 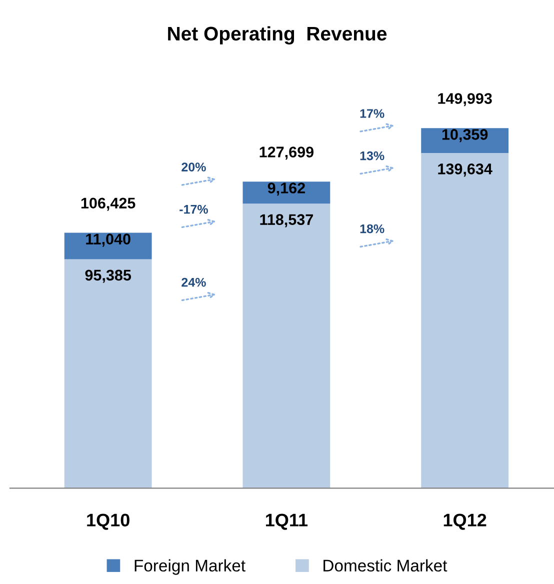 What do you see at coordinates (190, 567) in the screenshot?
I see `legend-label: Foreign Market` at bounding box center [190, 567].